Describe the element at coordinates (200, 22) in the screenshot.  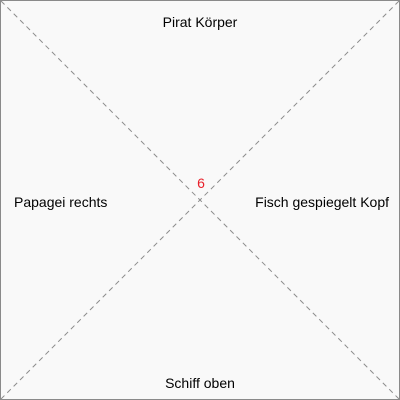
I see `edge-label-top: Pirat Körper` at that location.